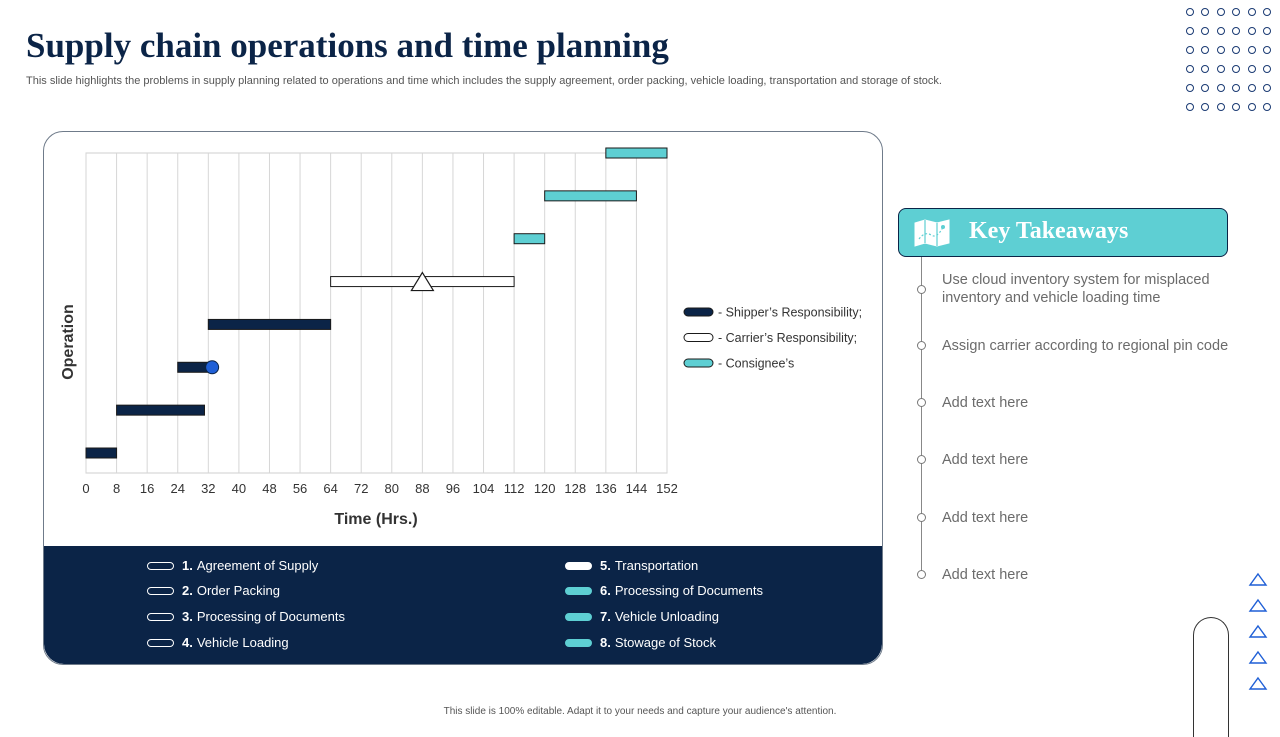 The image size is (1280, 737). Describe the element at coordinates (212, 367) in the screenshot. I see `milestone-circle` at that location.